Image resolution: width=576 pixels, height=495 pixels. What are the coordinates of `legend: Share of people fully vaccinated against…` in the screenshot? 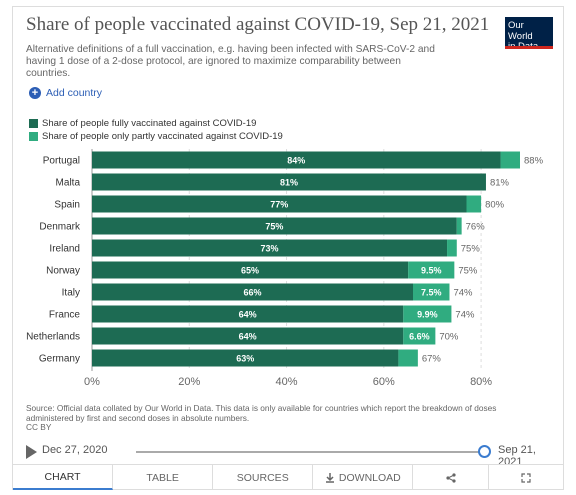 It's located at (156, 130).